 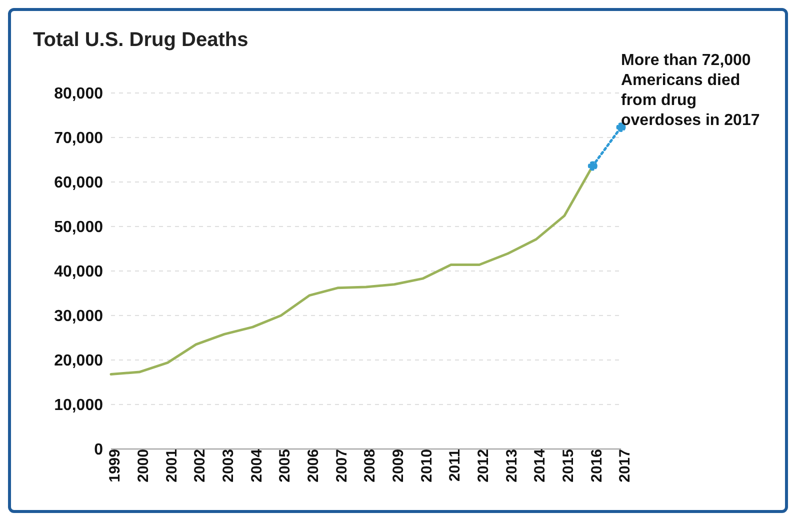 What do you see at coordinates (79, 317) in the screenshot?
I see `y-tick-label: 30,000` at bounding box center [79, 317].